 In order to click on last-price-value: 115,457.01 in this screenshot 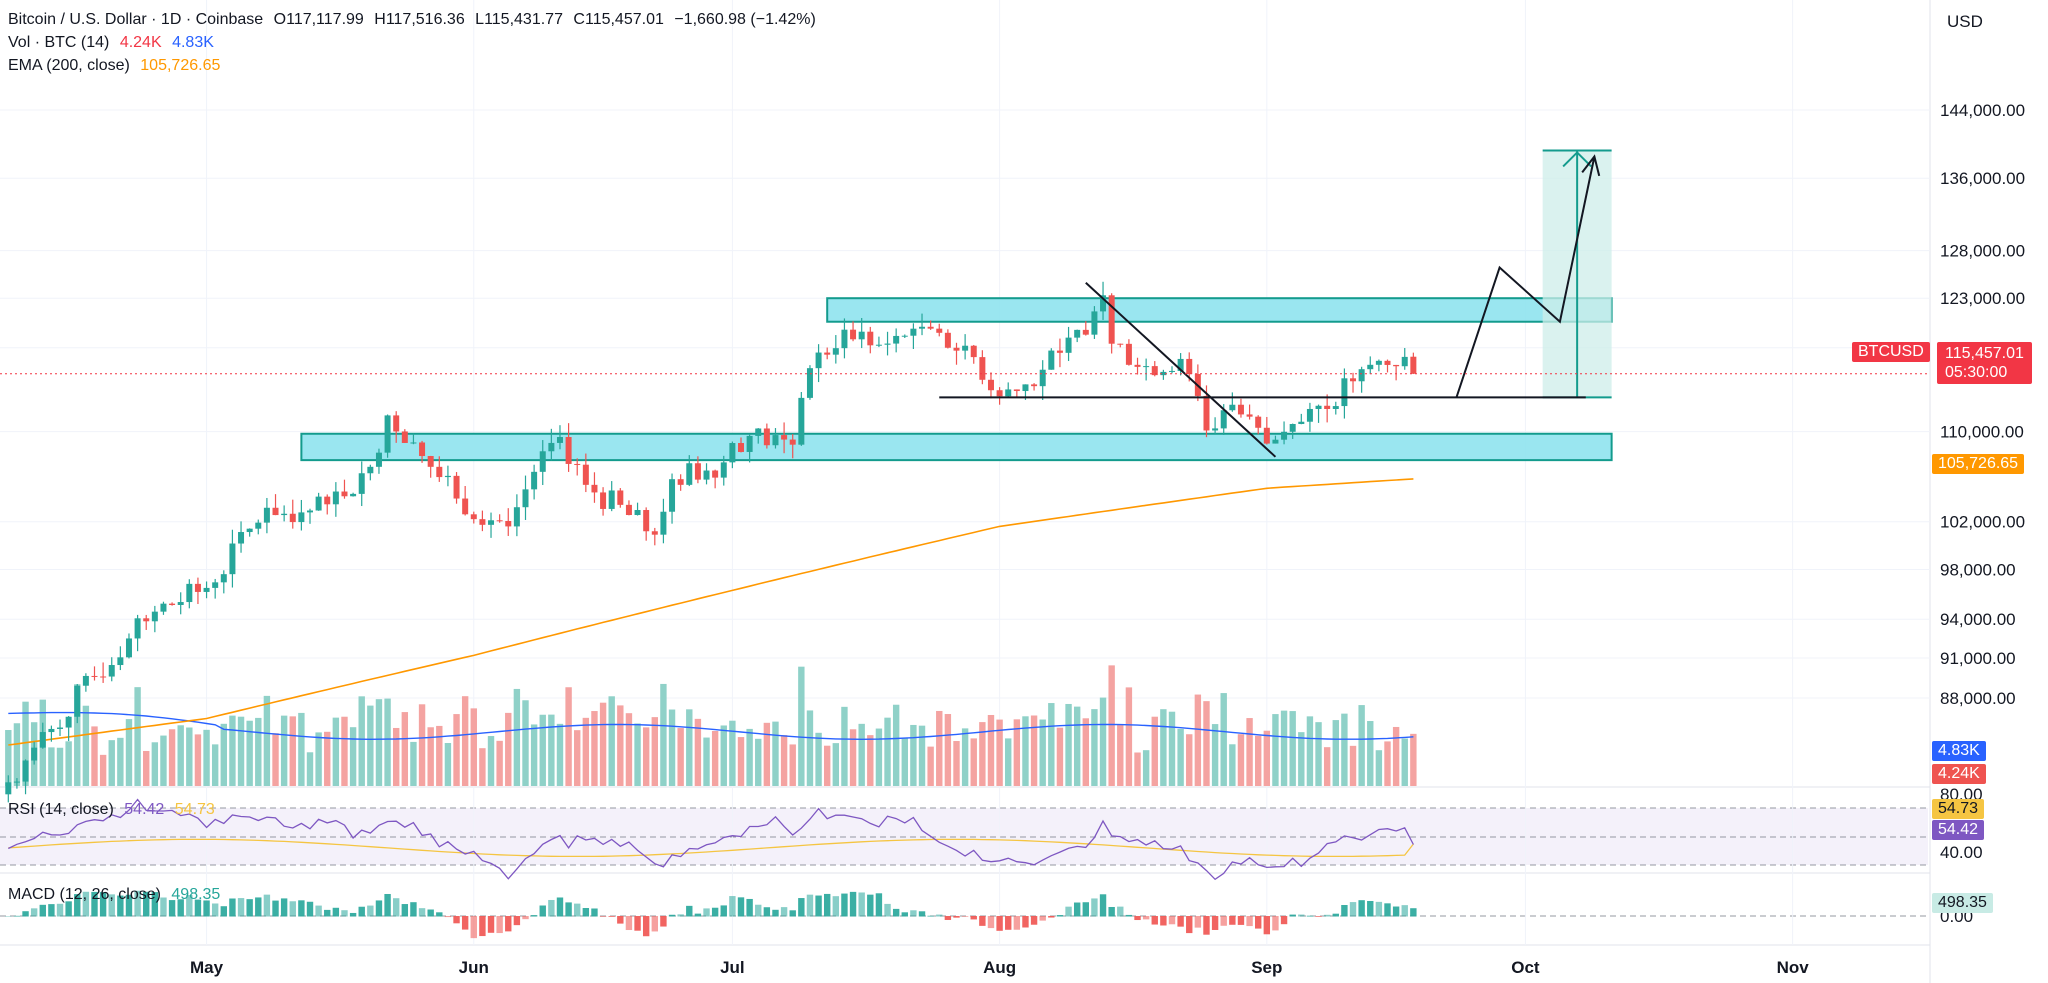, I will do `click(1984, 353)`.